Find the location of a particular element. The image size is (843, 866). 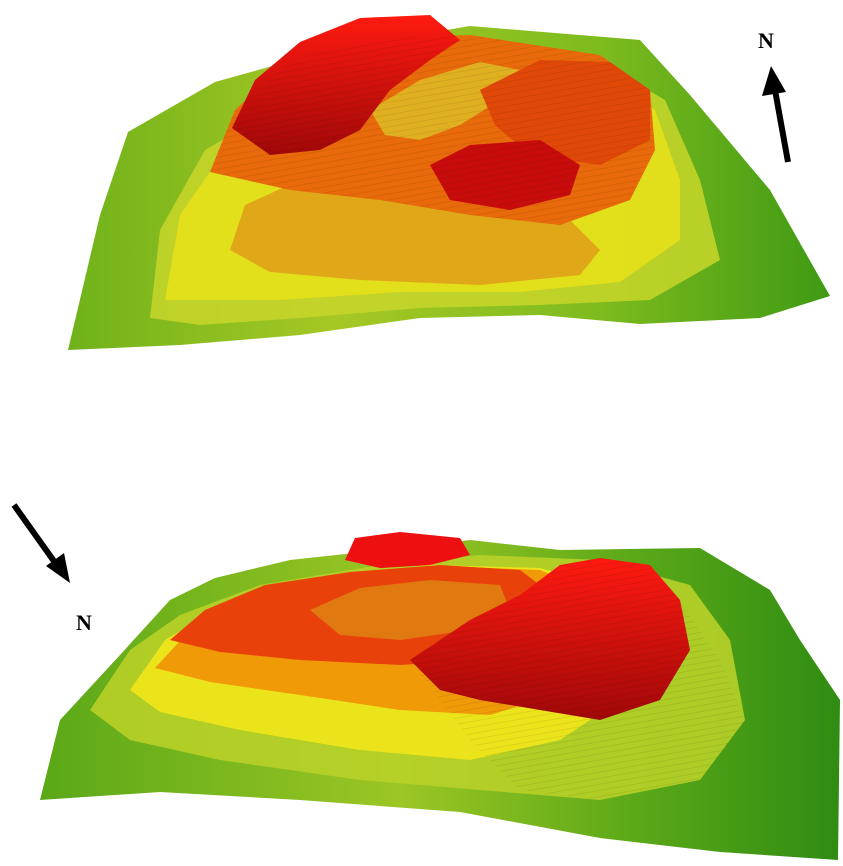

terrain-bottom-summit is located at coordinates (407, 550).